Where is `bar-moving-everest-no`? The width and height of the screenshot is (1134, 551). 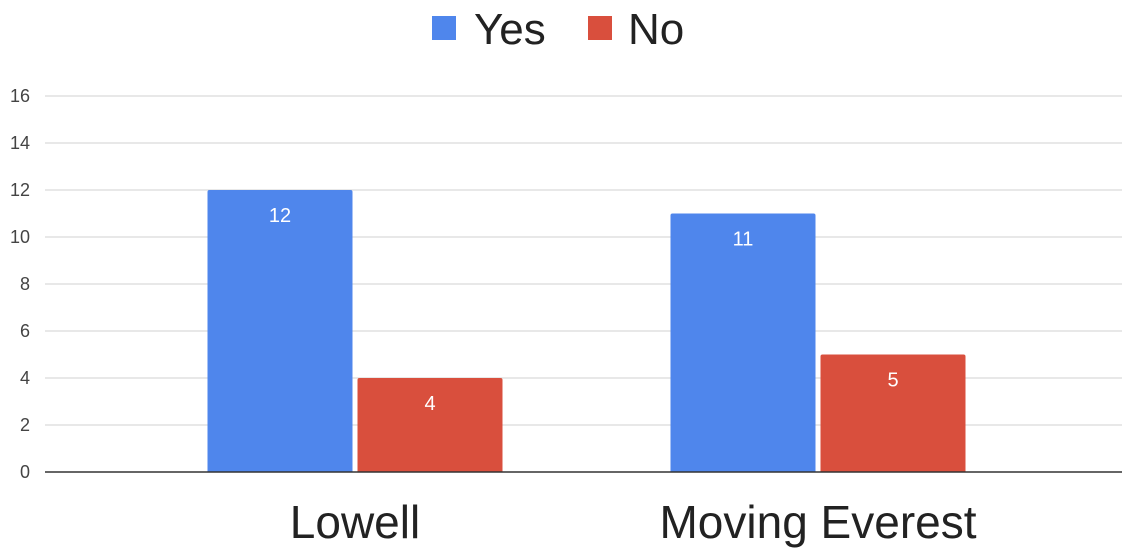
bar-moving-everest-no is located at coordinates (893, 413).